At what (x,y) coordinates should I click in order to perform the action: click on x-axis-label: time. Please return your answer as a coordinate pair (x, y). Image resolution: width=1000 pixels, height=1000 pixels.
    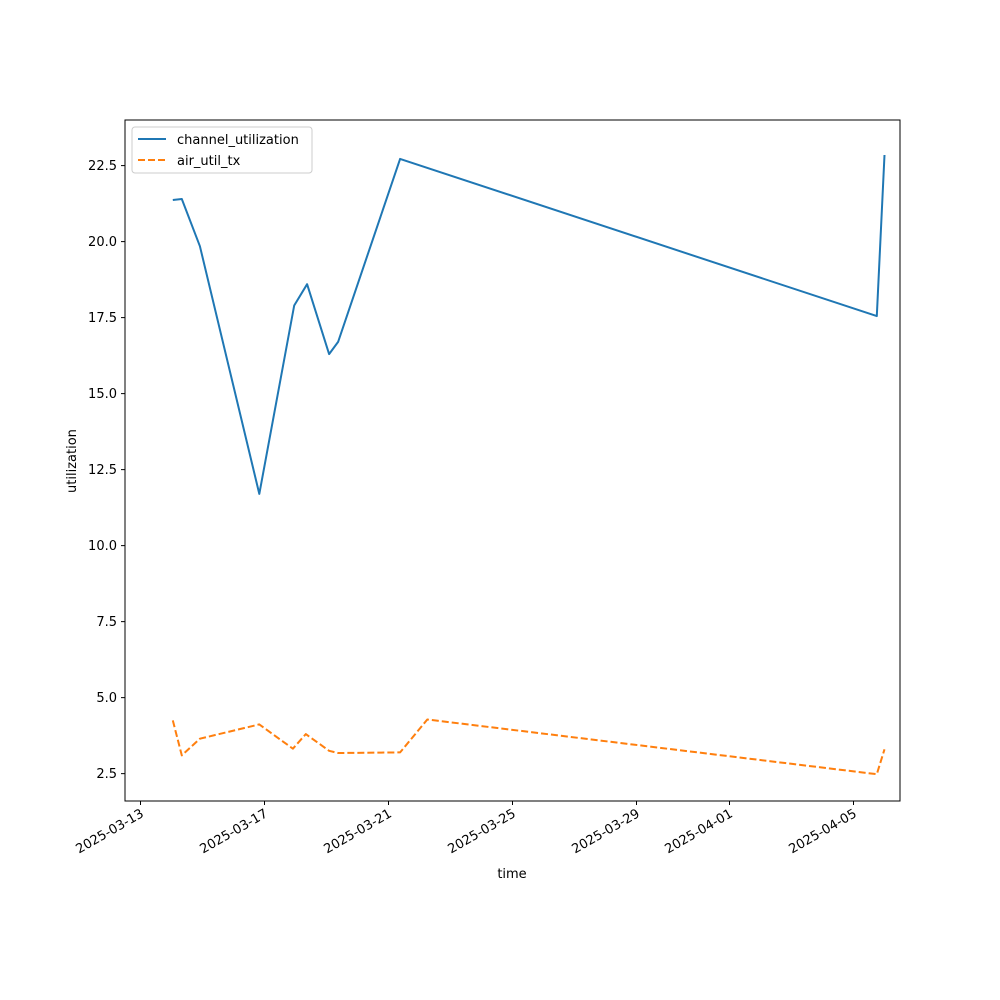
    Looking at the image, I should click on (511, 874).